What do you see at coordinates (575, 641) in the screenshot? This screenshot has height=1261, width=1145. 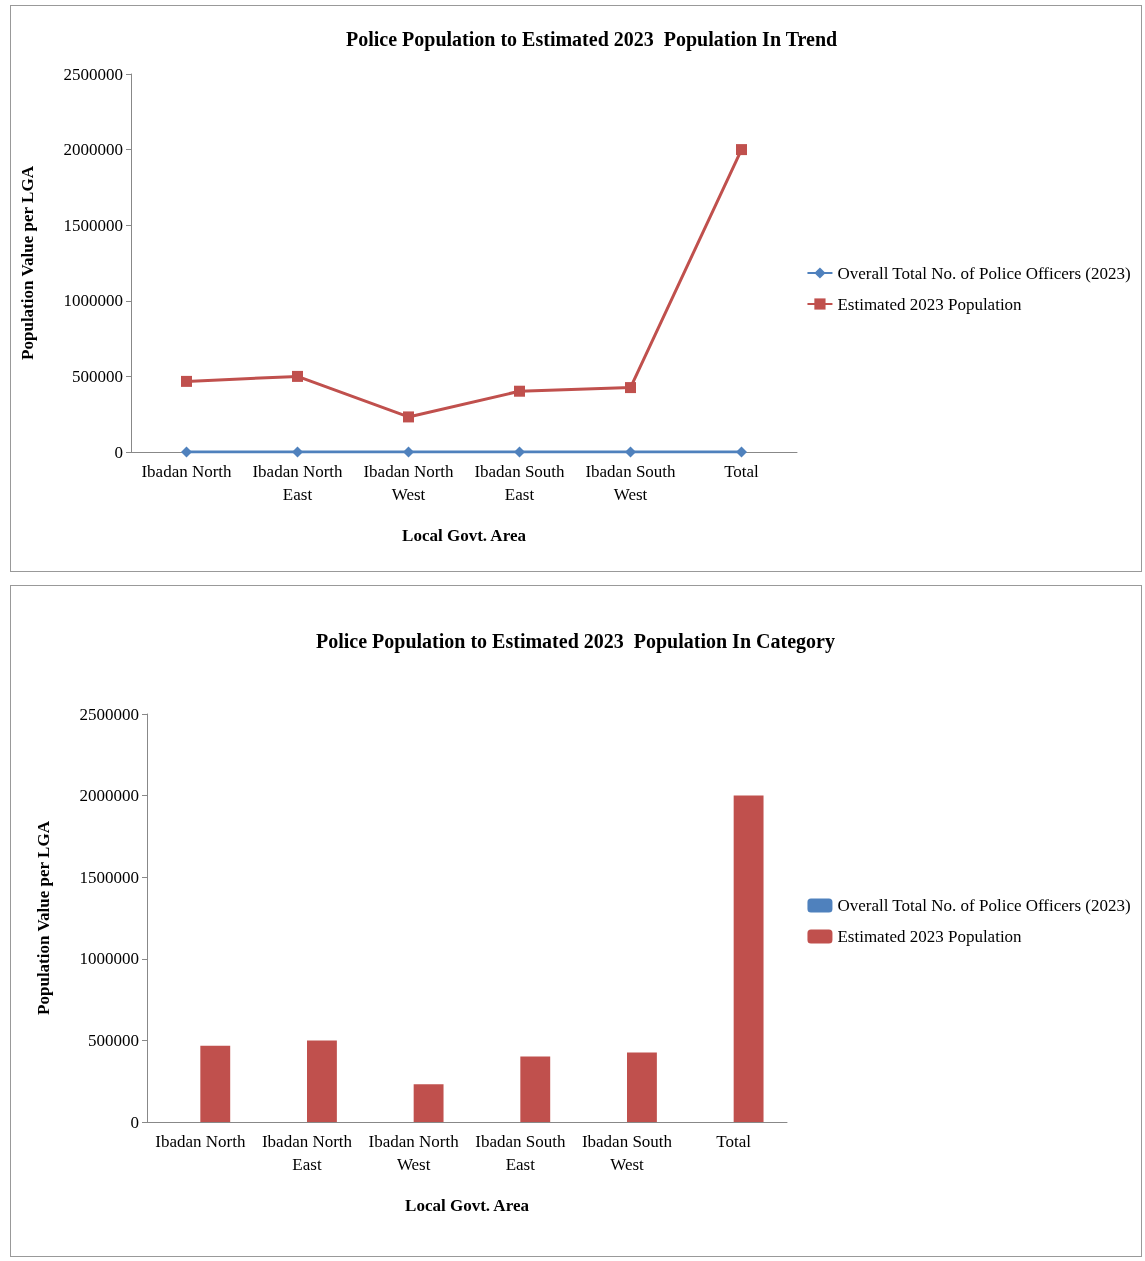 I see `chart-title: Police Population to Estimated 2023 Population In Category` at bounding box center [575, 641].